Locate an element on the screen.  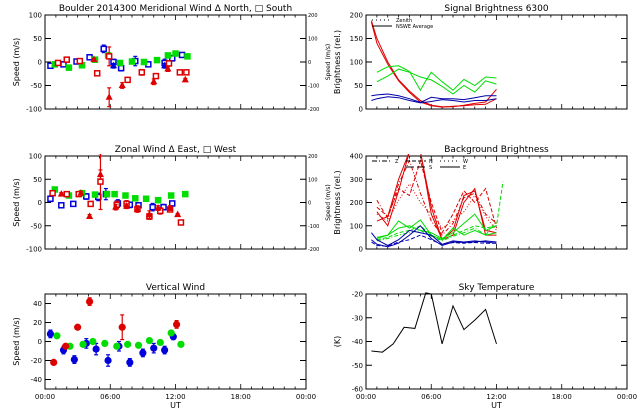
chart-title: Vertical Wind is located at coordinates (175, 288).